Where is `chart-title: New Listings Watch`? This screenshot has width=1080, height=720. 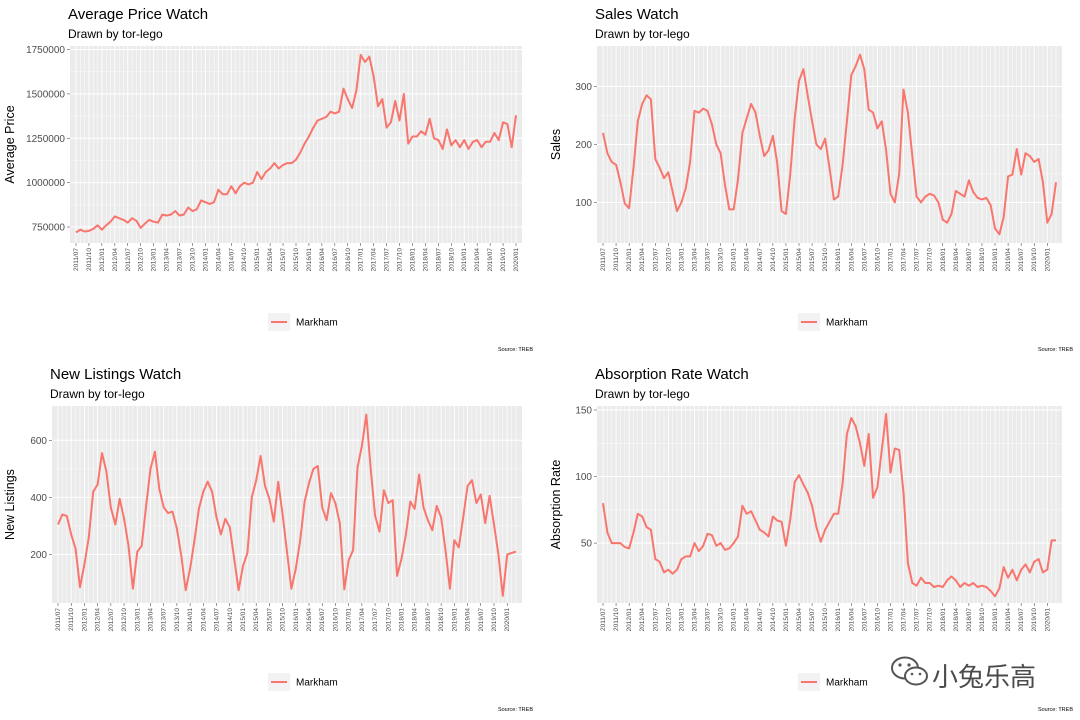
chart-title: New Listings Watch is located at coordinates (115, 374).